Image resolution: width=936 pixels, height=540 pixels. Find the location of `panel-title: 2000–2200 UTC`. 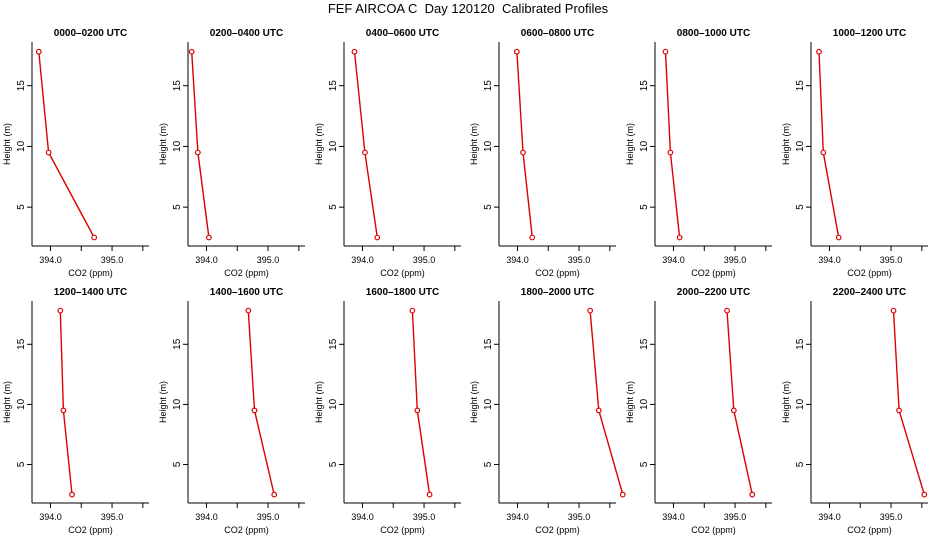

panel-title: 2000–2200 UTC is located at coordinates (713, 292).